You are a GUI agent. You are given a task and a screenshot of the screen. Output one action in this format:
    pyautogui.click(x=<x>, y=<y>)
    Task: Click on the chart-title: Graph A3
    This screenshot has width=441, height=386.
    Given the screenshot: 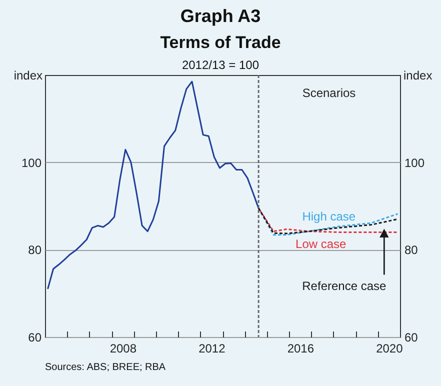 What is the action you would take?
    pyautogui.click(x=220, y=16)
    